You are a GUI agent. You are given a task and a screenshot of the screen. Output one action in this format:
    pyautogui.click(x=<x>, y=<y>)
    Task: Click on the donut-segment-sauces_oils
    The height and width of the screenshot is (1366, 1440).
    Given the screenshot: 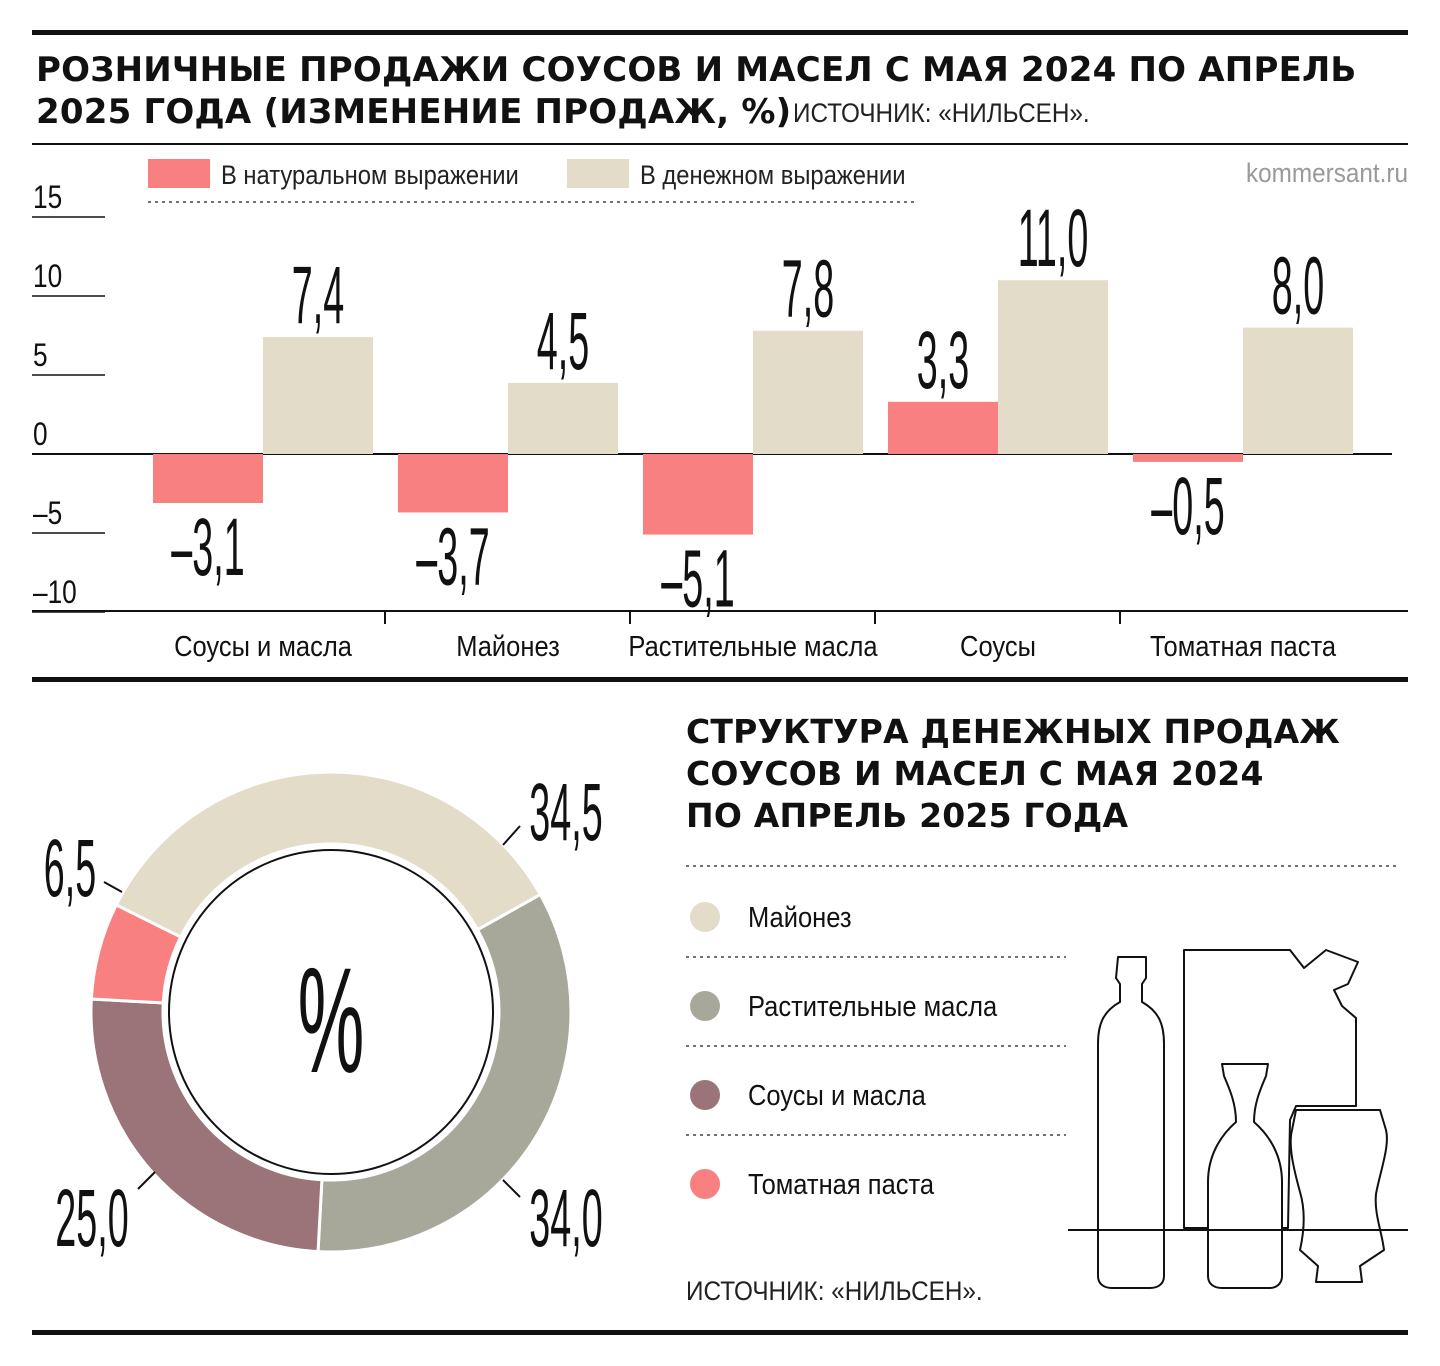 What is the action you would take?
    pyautogui.click(x=206, y=1125)
    